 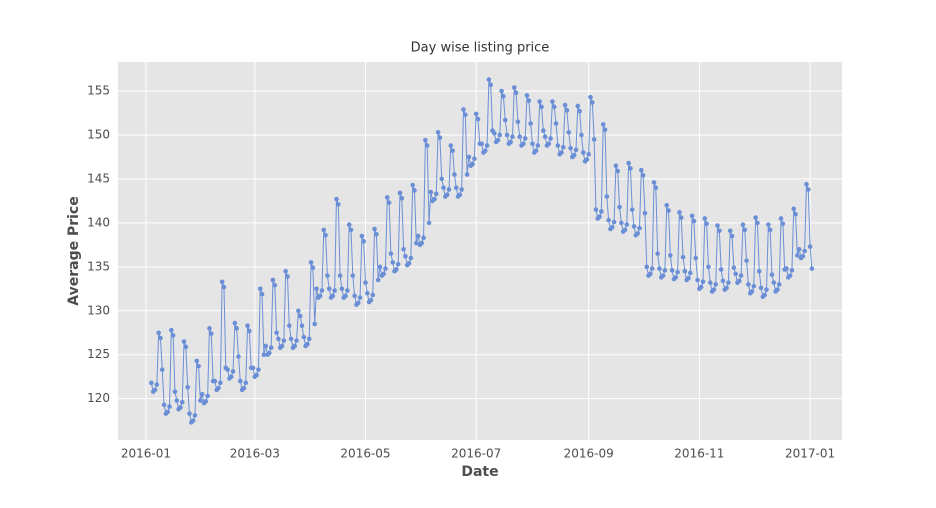 I want to click on y-tick-label: 135, so click(x=98, y=266).